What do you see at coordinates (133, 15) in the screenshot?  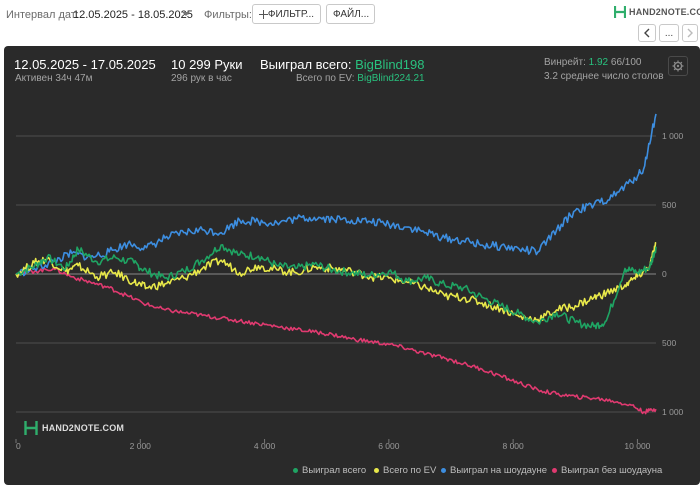 I see `interval-select: 12.05.2025 - 18.05.2025` at bounding box center [133, 15].